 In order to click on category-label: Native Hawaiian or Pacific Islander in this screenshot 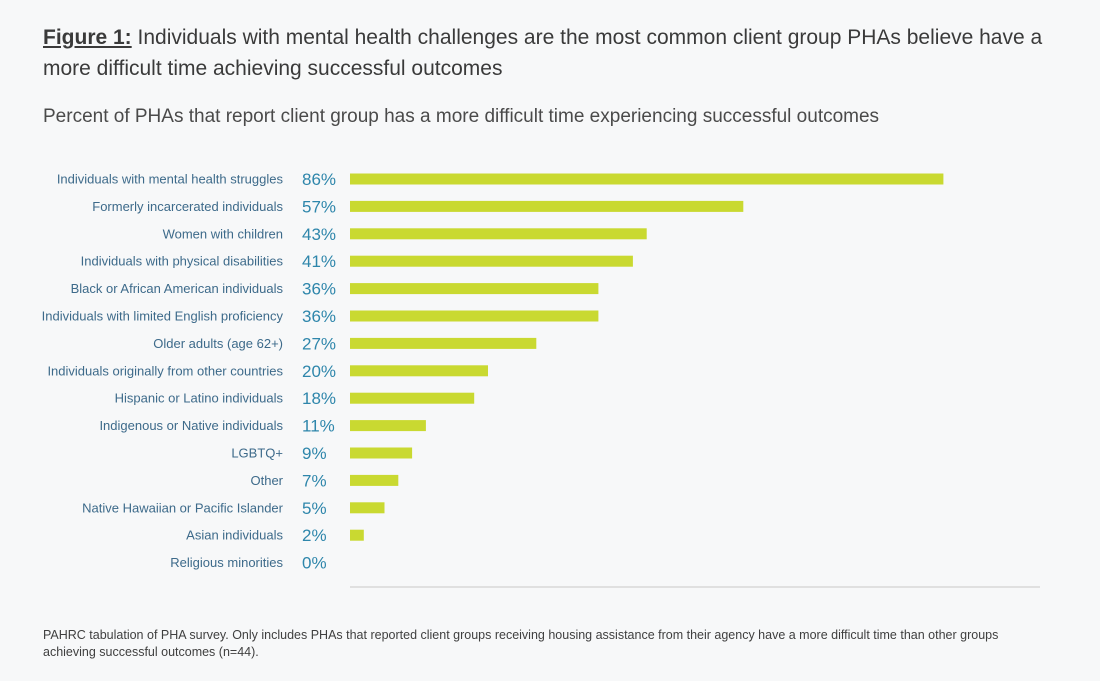, I will do `click(183, 507)`.